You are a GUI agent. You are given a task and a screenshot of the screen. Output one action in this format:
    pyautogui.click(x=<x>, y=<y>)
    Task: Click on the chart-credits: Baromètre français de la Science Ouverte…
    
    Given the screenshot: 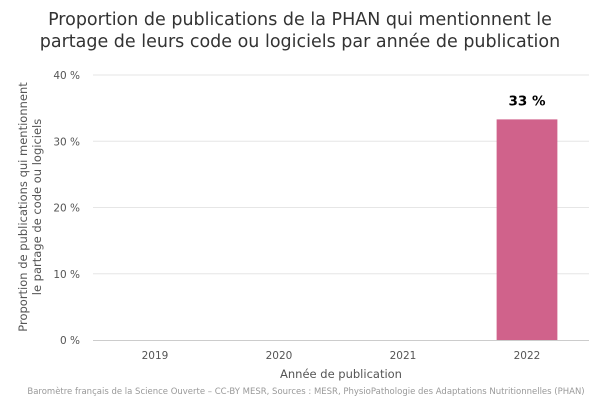 What is the action you would take?
    pyautogui.click(x=305, y=391)
    